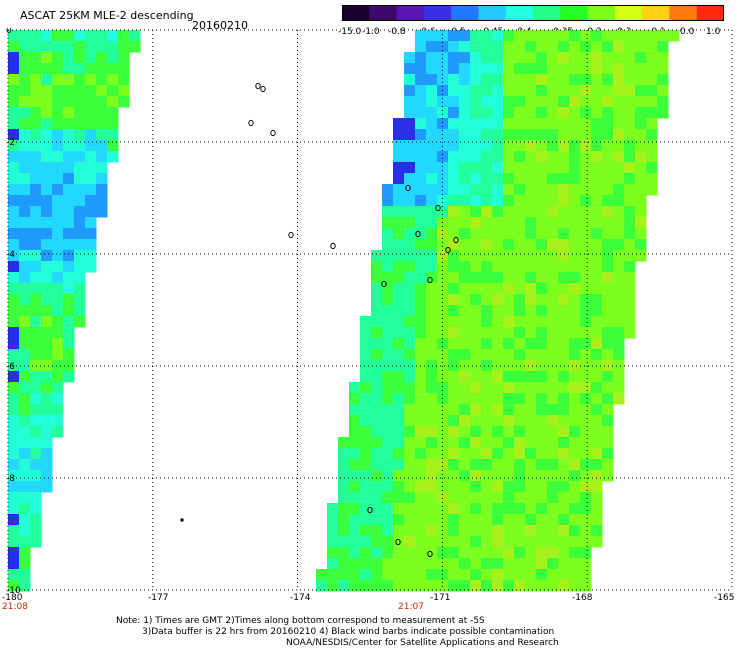 The height and width of the screenshot is (650, 740). What do you see at coordinates (15, 607) in the screenshot?
I see `time-label-west: 21:08` at bounding box center [15, 607].